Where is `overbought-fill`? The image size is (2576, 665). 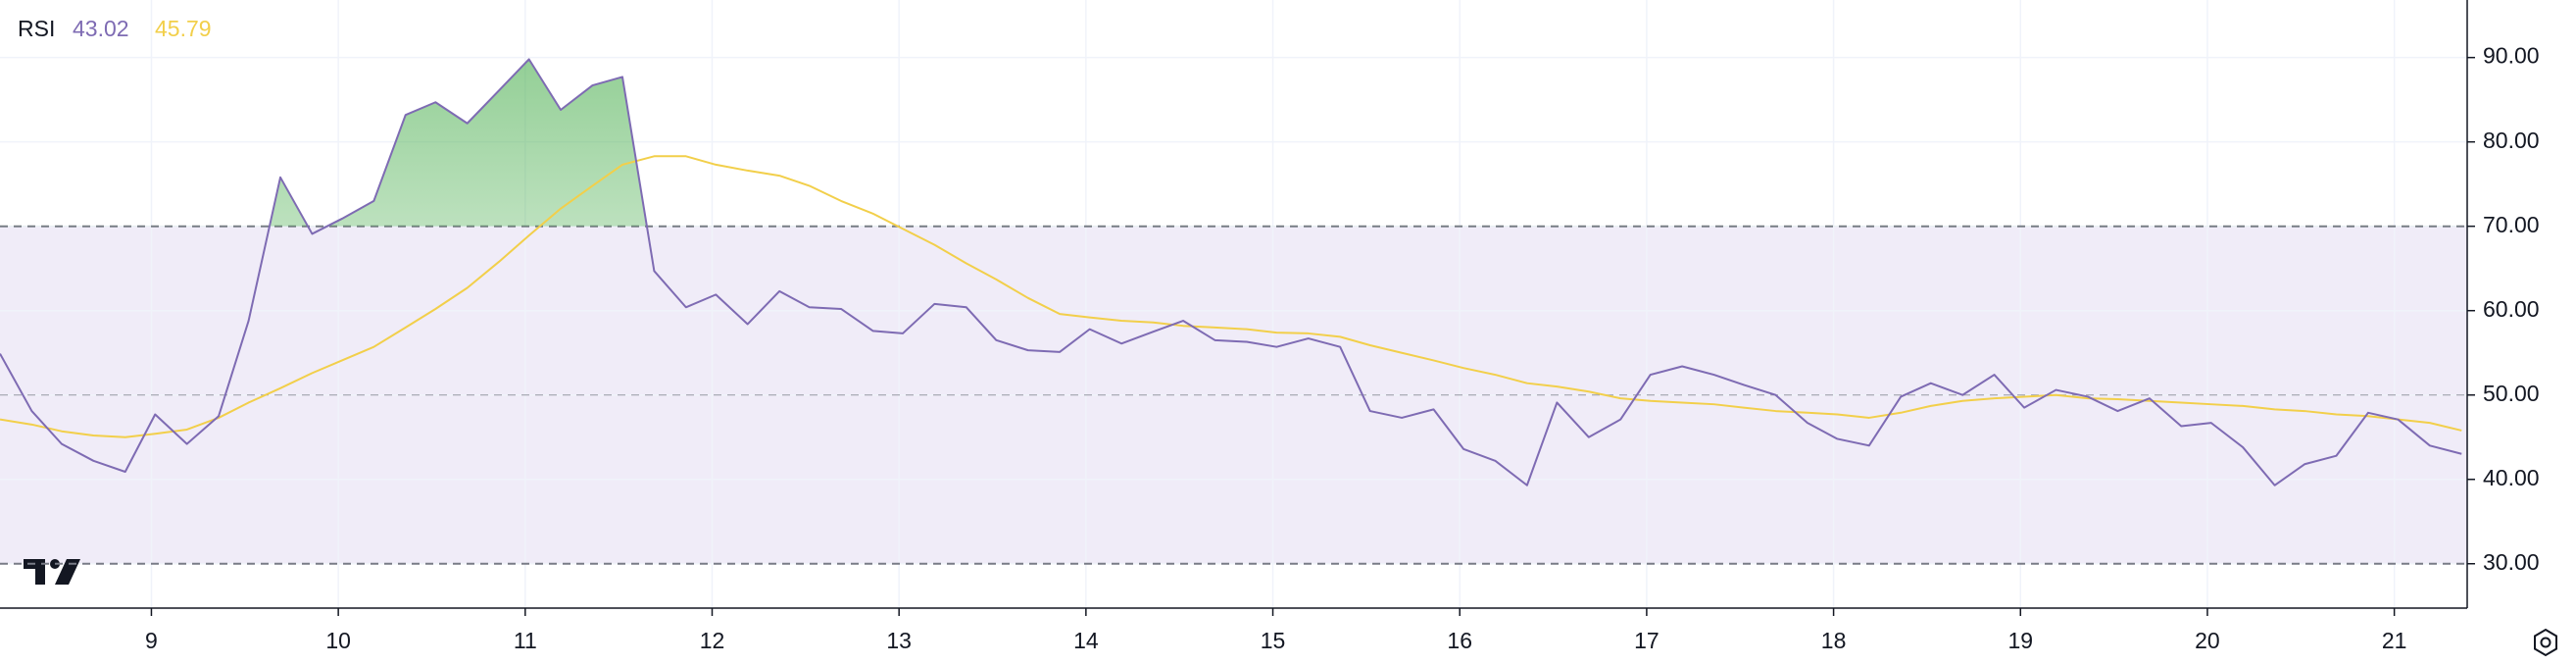
overbought-fill is located at coordinates (458, 143).